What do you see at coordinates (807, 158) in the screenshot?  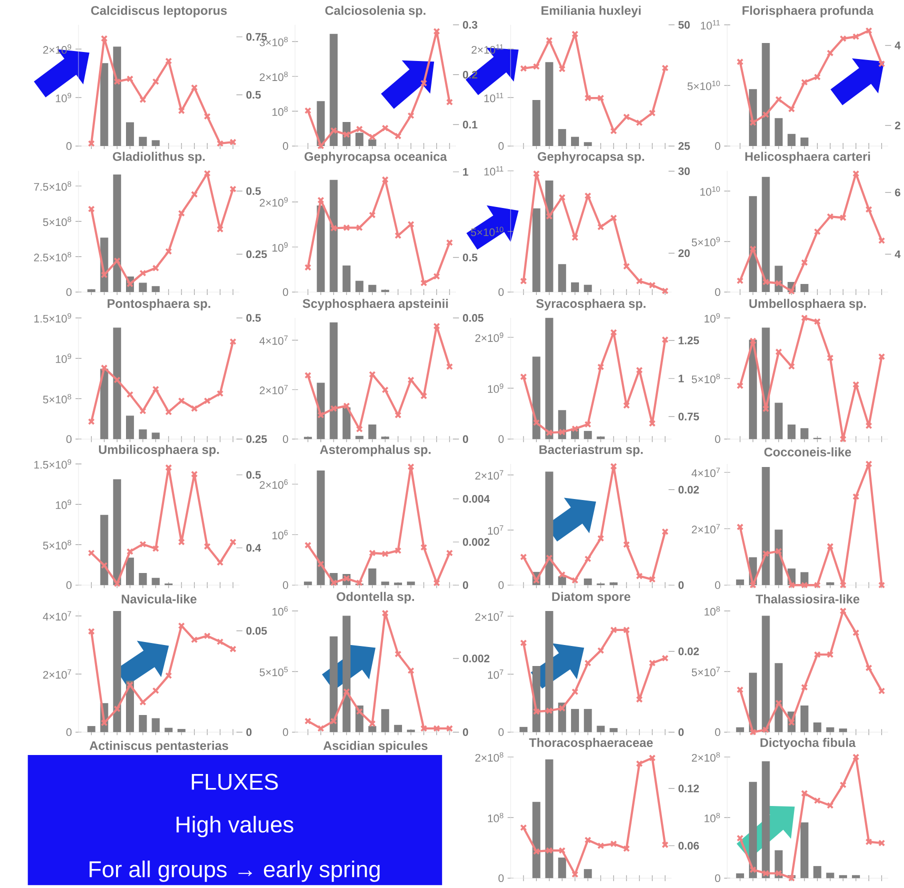 I see `chart-title: Helicosphaera carteri` at bounding box center [807, 158].